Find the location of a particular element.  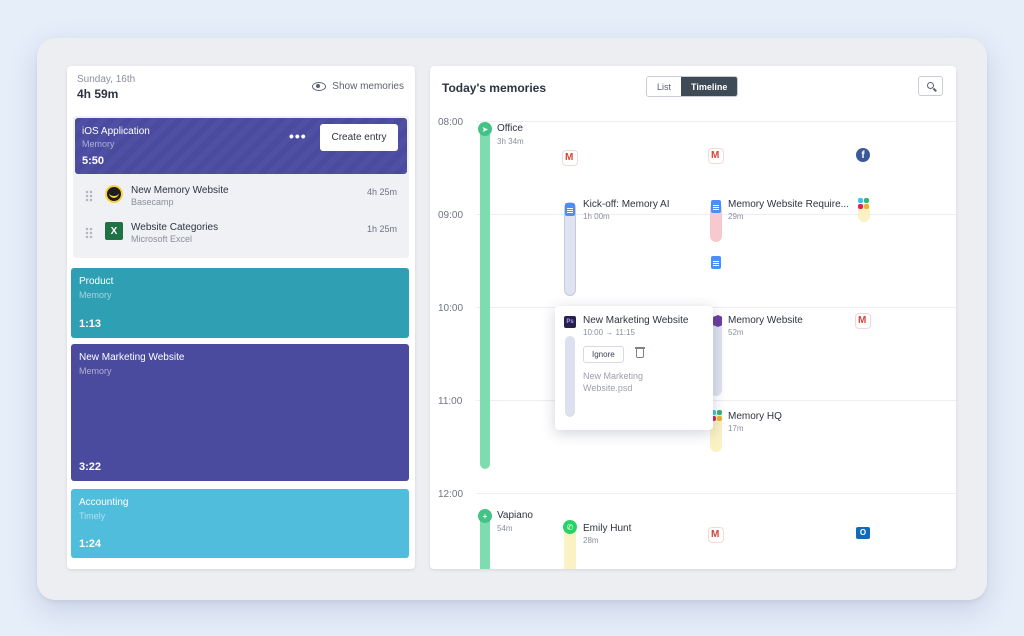

event-name: Emily Hunt is located at coordinates (607, 528).